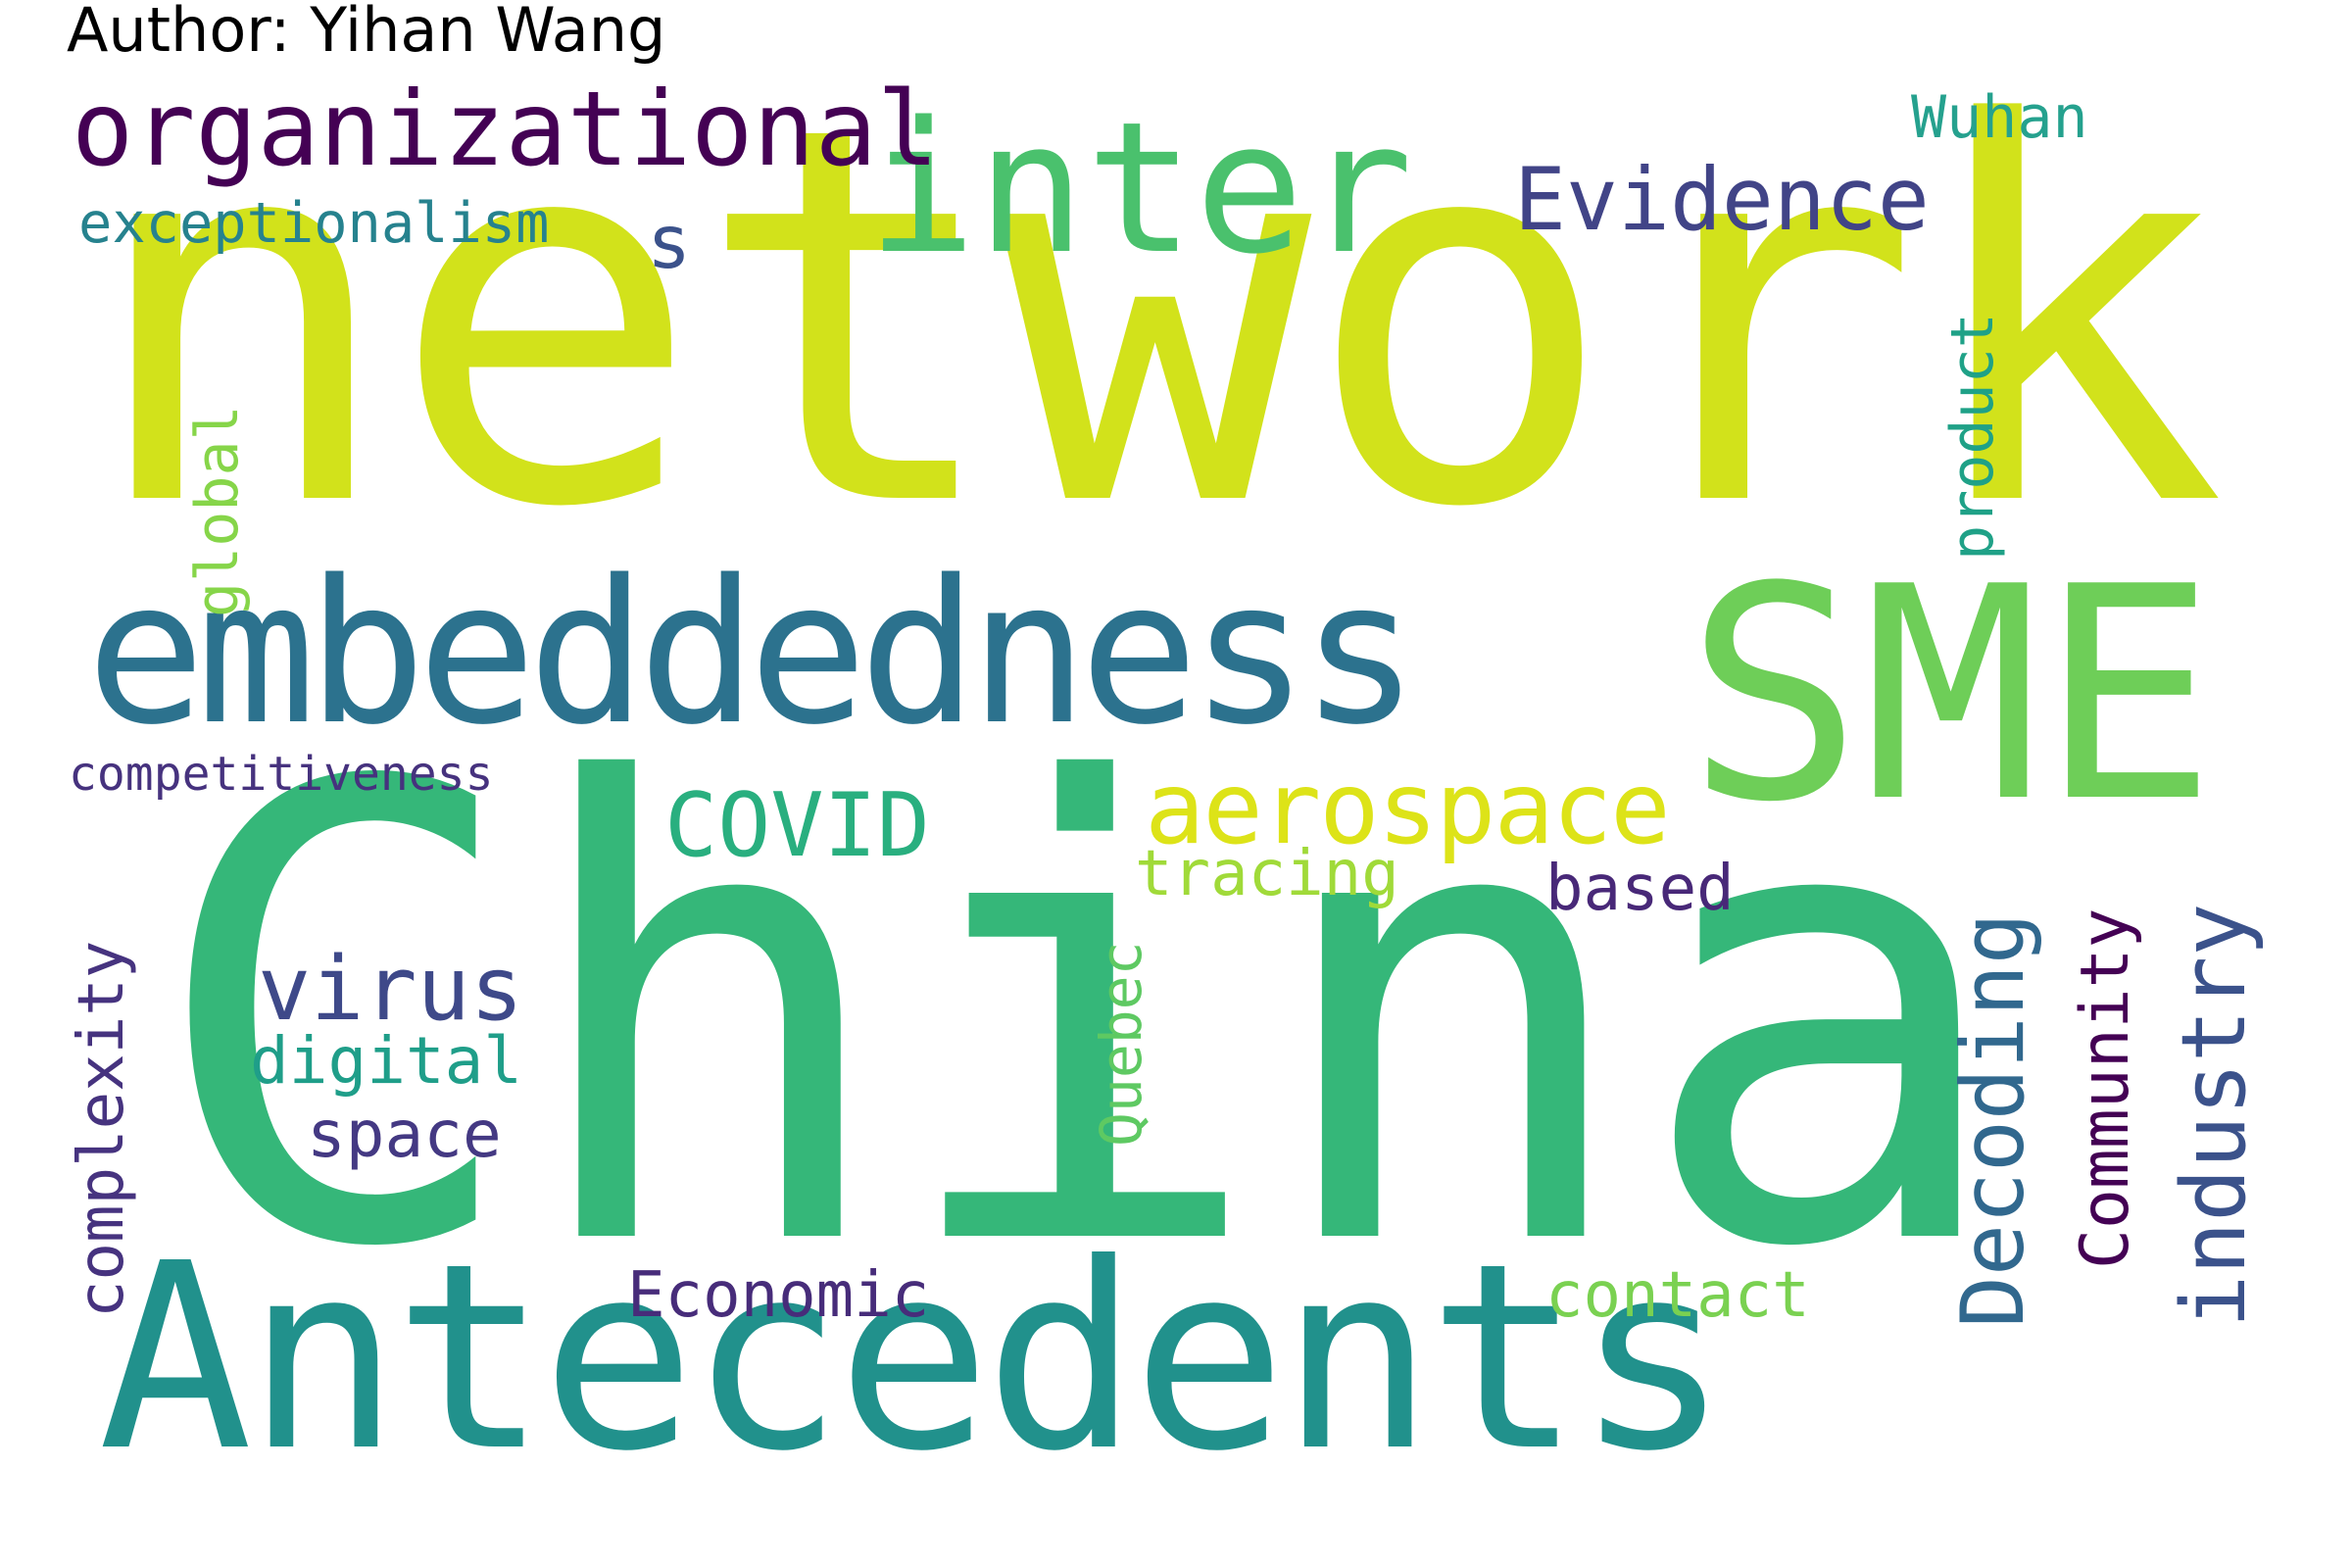 The height and width of the screenshot is (1568, 2352). What do you see at coordinates (752, 652) in the screenshot?
I see `word-embeddedness: embeddedness` at bounding box center [752, 652].